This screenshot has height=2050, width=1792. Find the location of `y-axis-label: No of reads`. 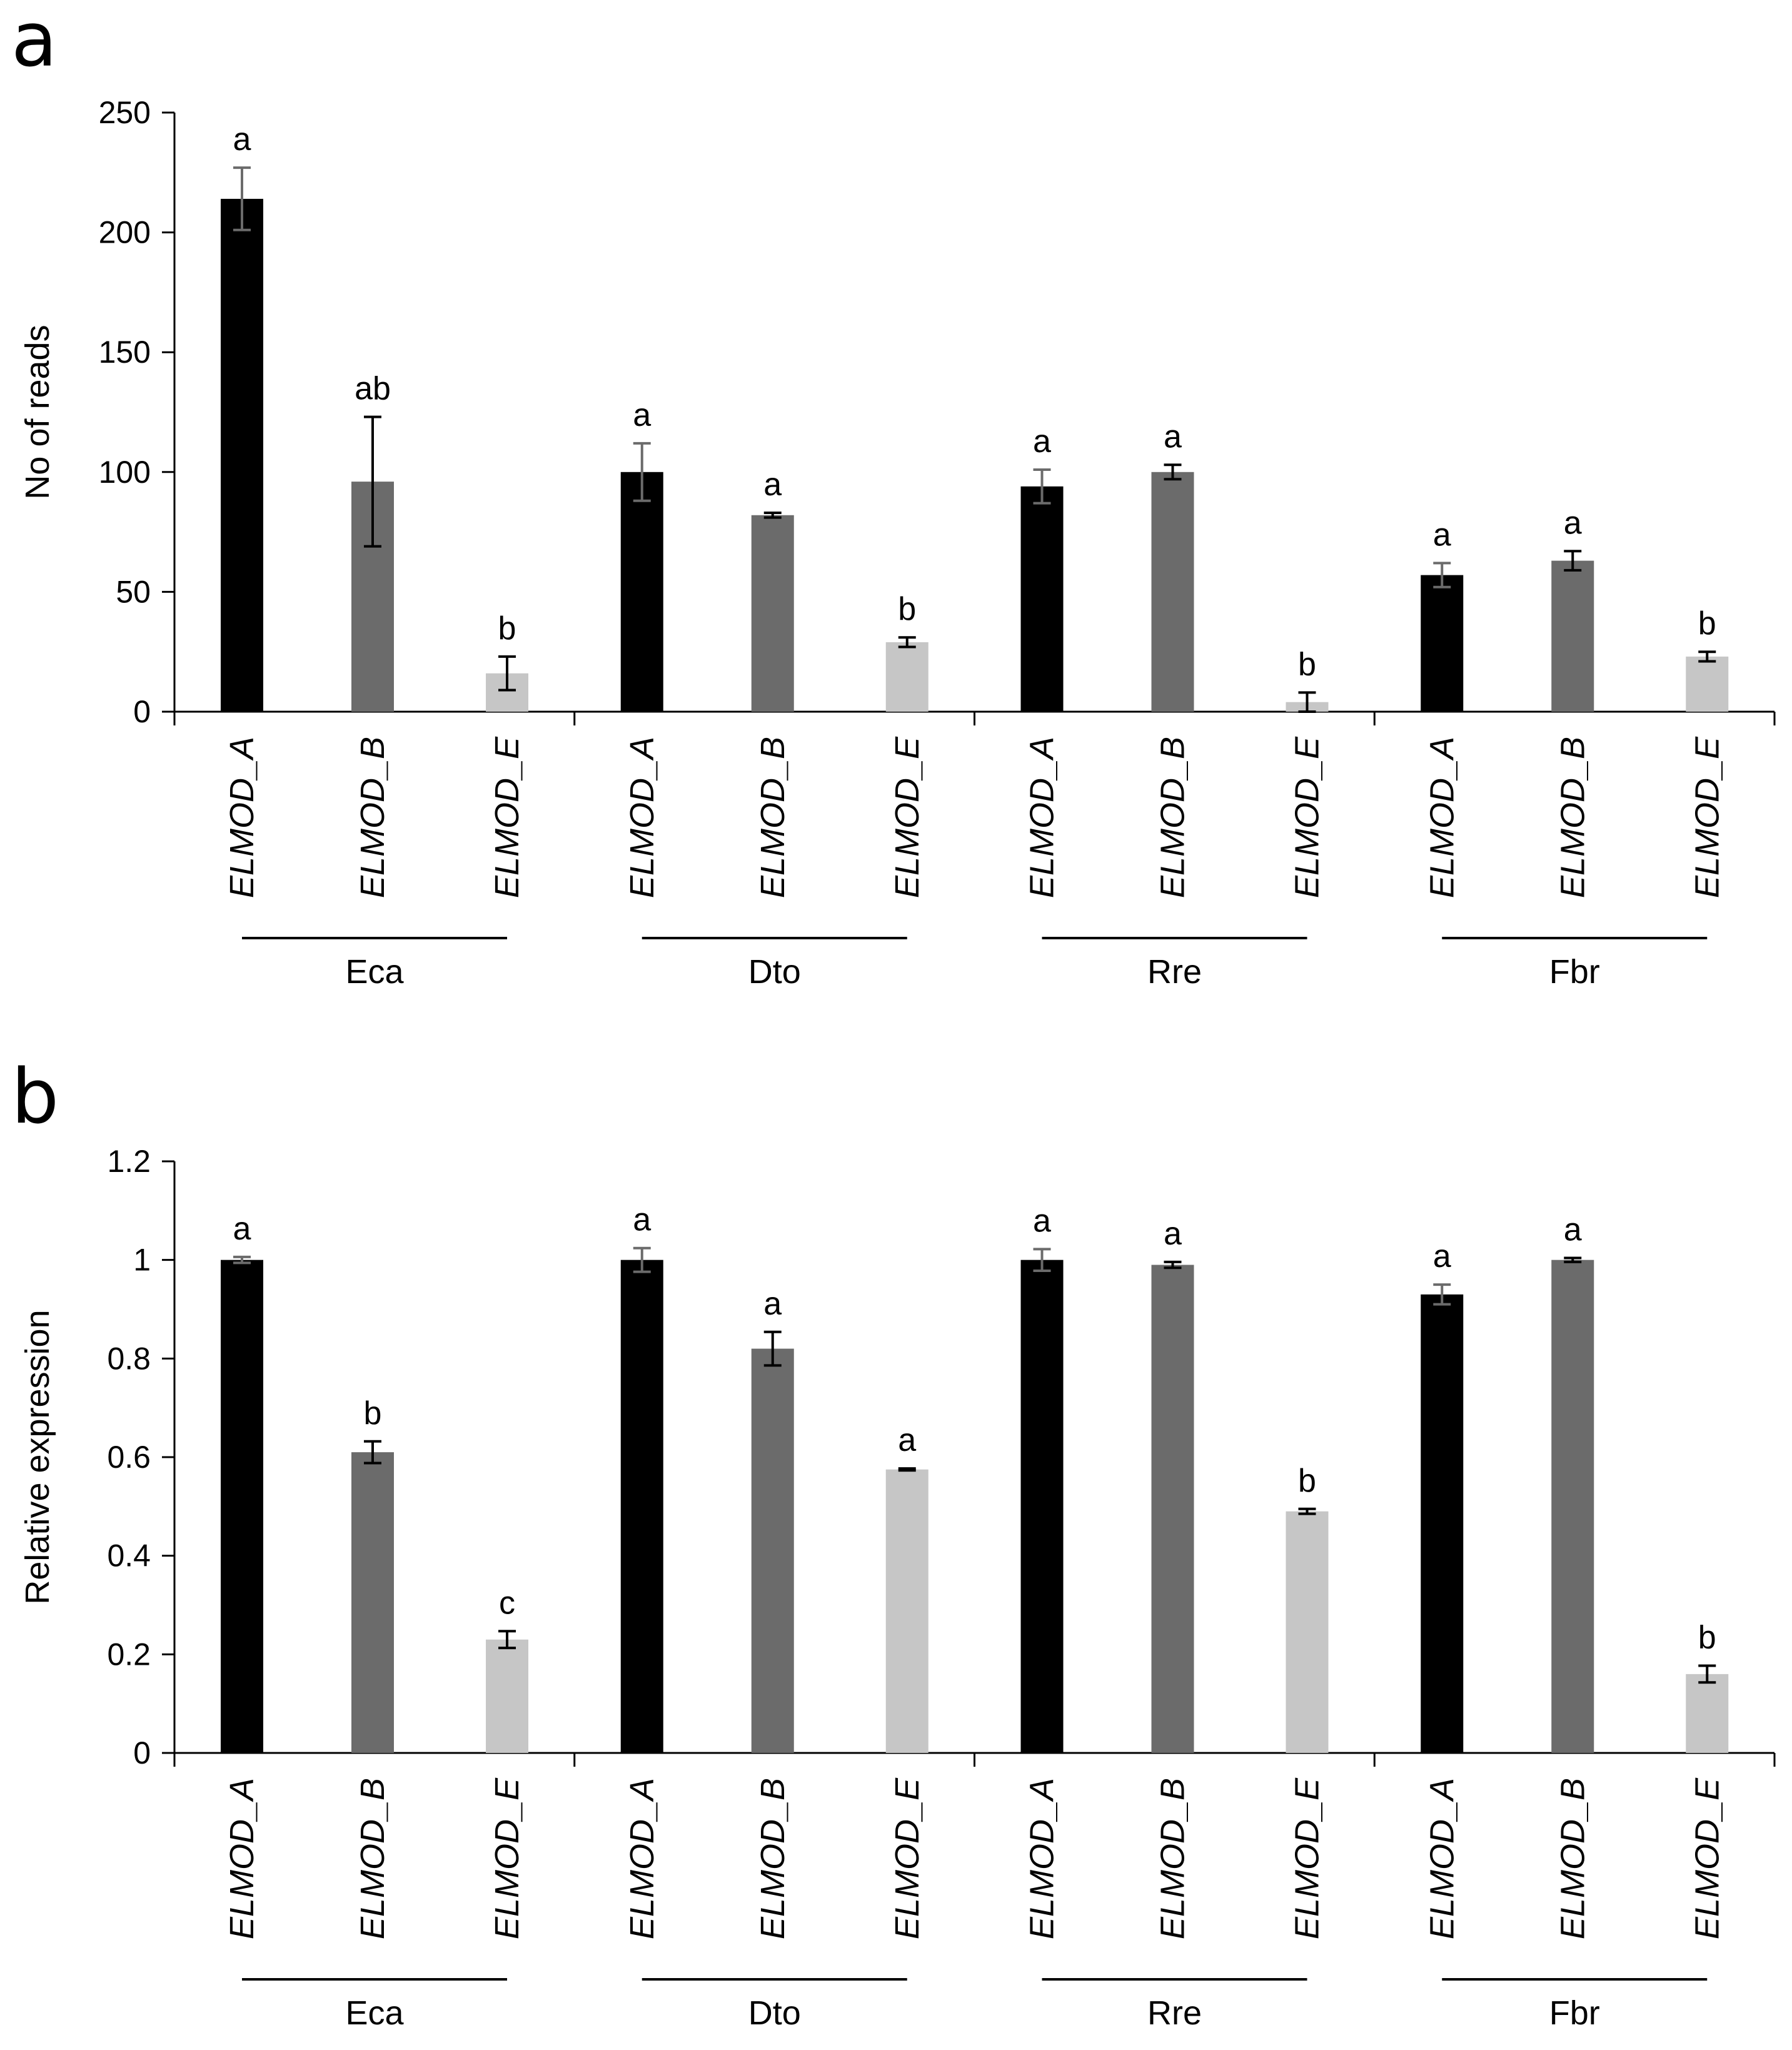

y-axis-label: No of reads is located at coordinates (37, 412).